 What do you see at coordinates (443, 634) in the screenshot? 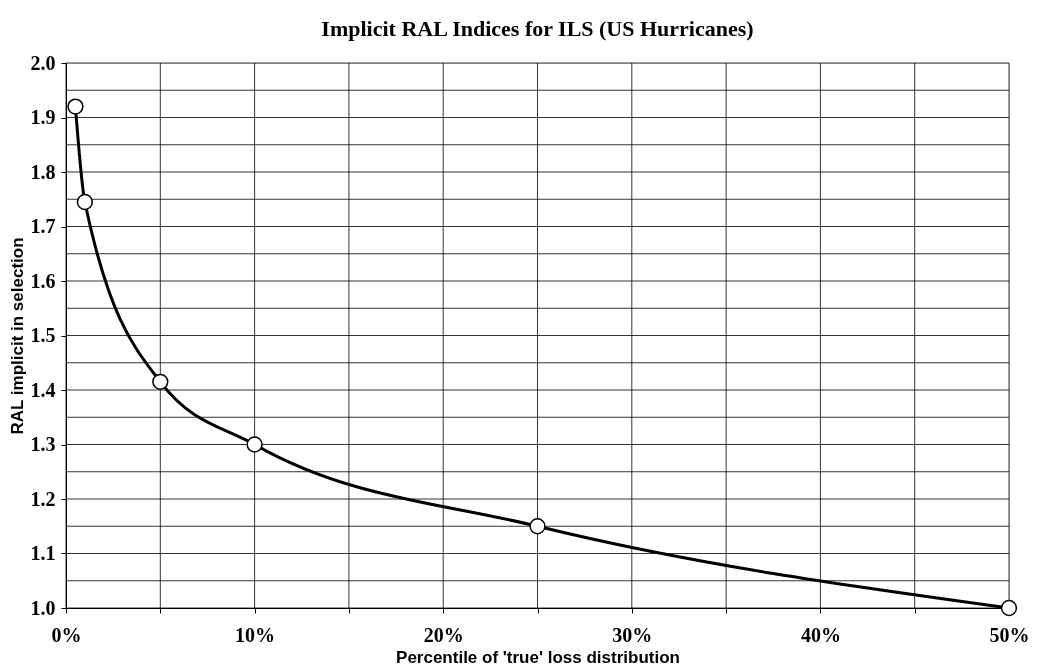
I see `x-tick-label: 20%` at bounding box center [443, 634].